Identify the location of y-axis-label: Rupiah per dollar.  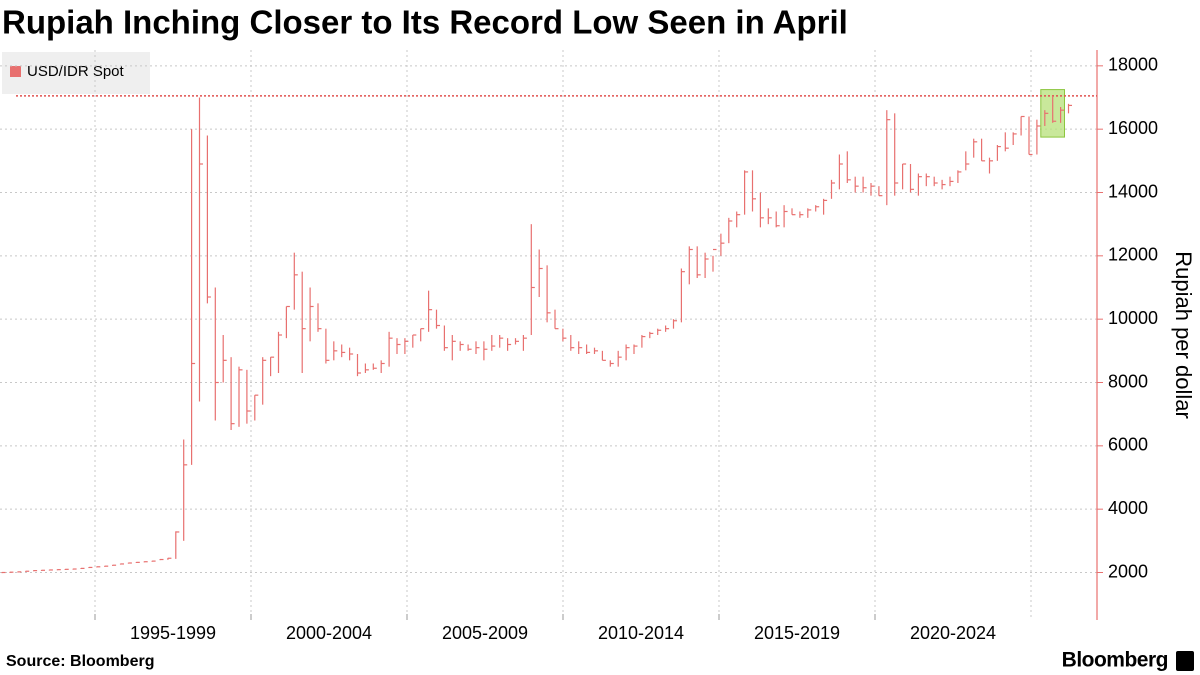
(1183, 335).